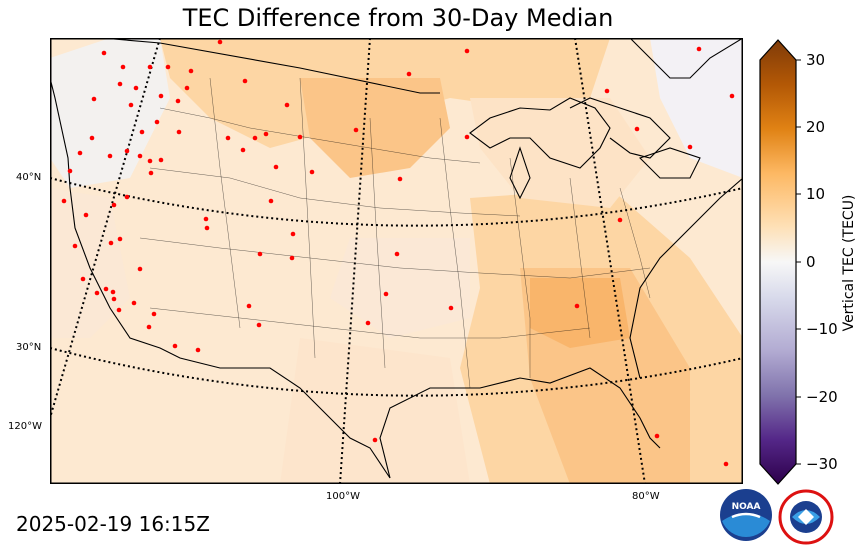  I want to click on colorbar-gradient, so click(778, 262).